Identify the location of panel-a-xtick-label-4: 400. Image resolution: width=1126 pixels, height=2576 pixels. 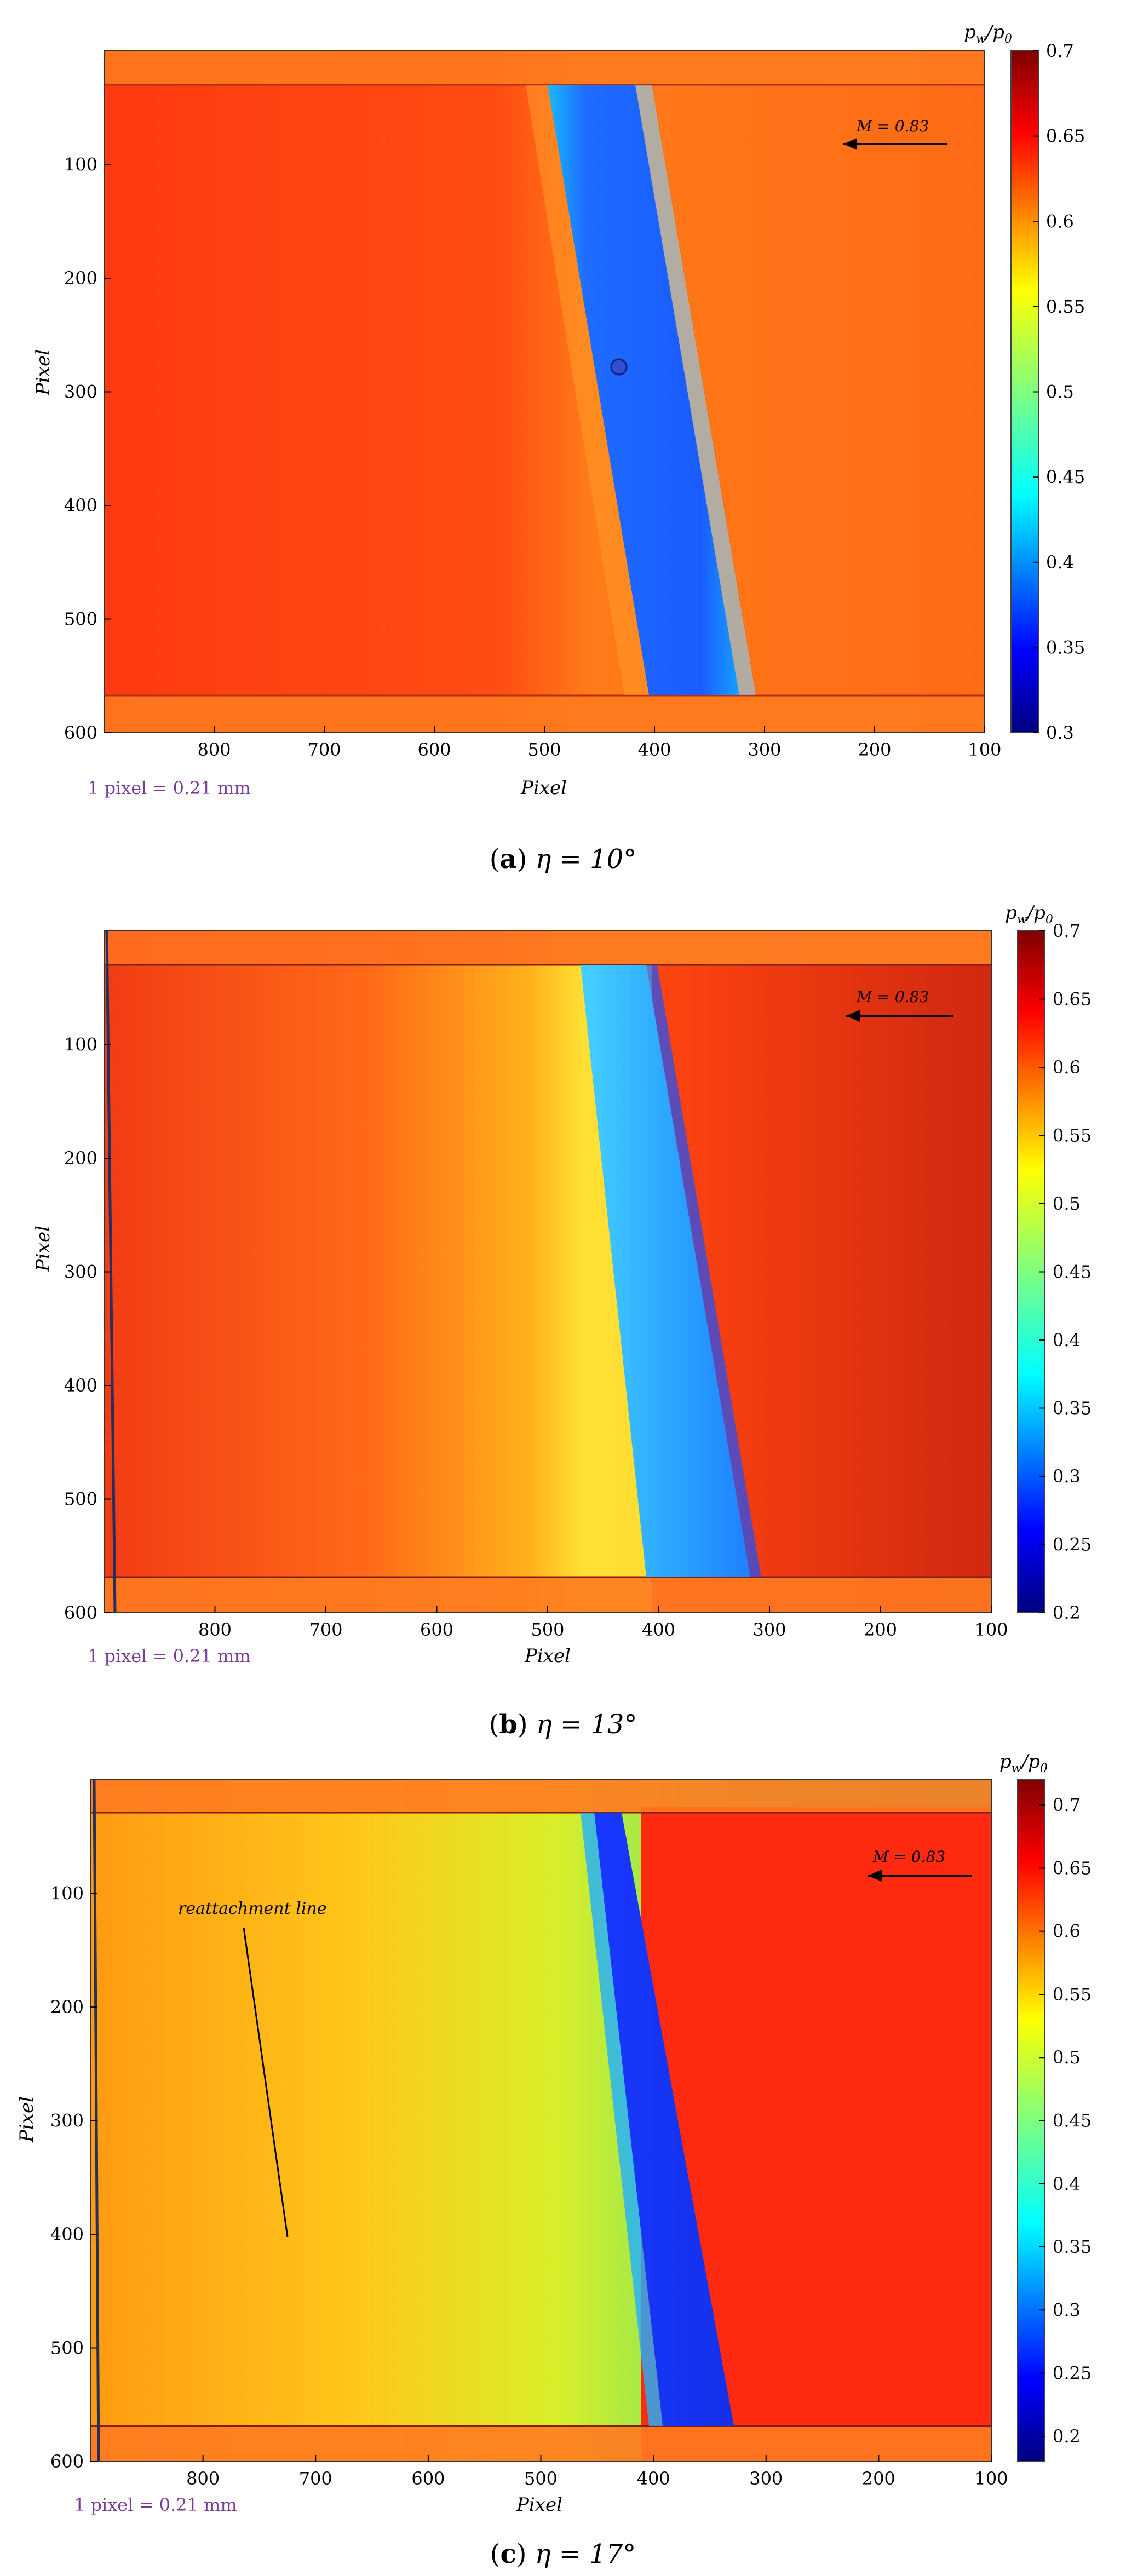
(654, 750).